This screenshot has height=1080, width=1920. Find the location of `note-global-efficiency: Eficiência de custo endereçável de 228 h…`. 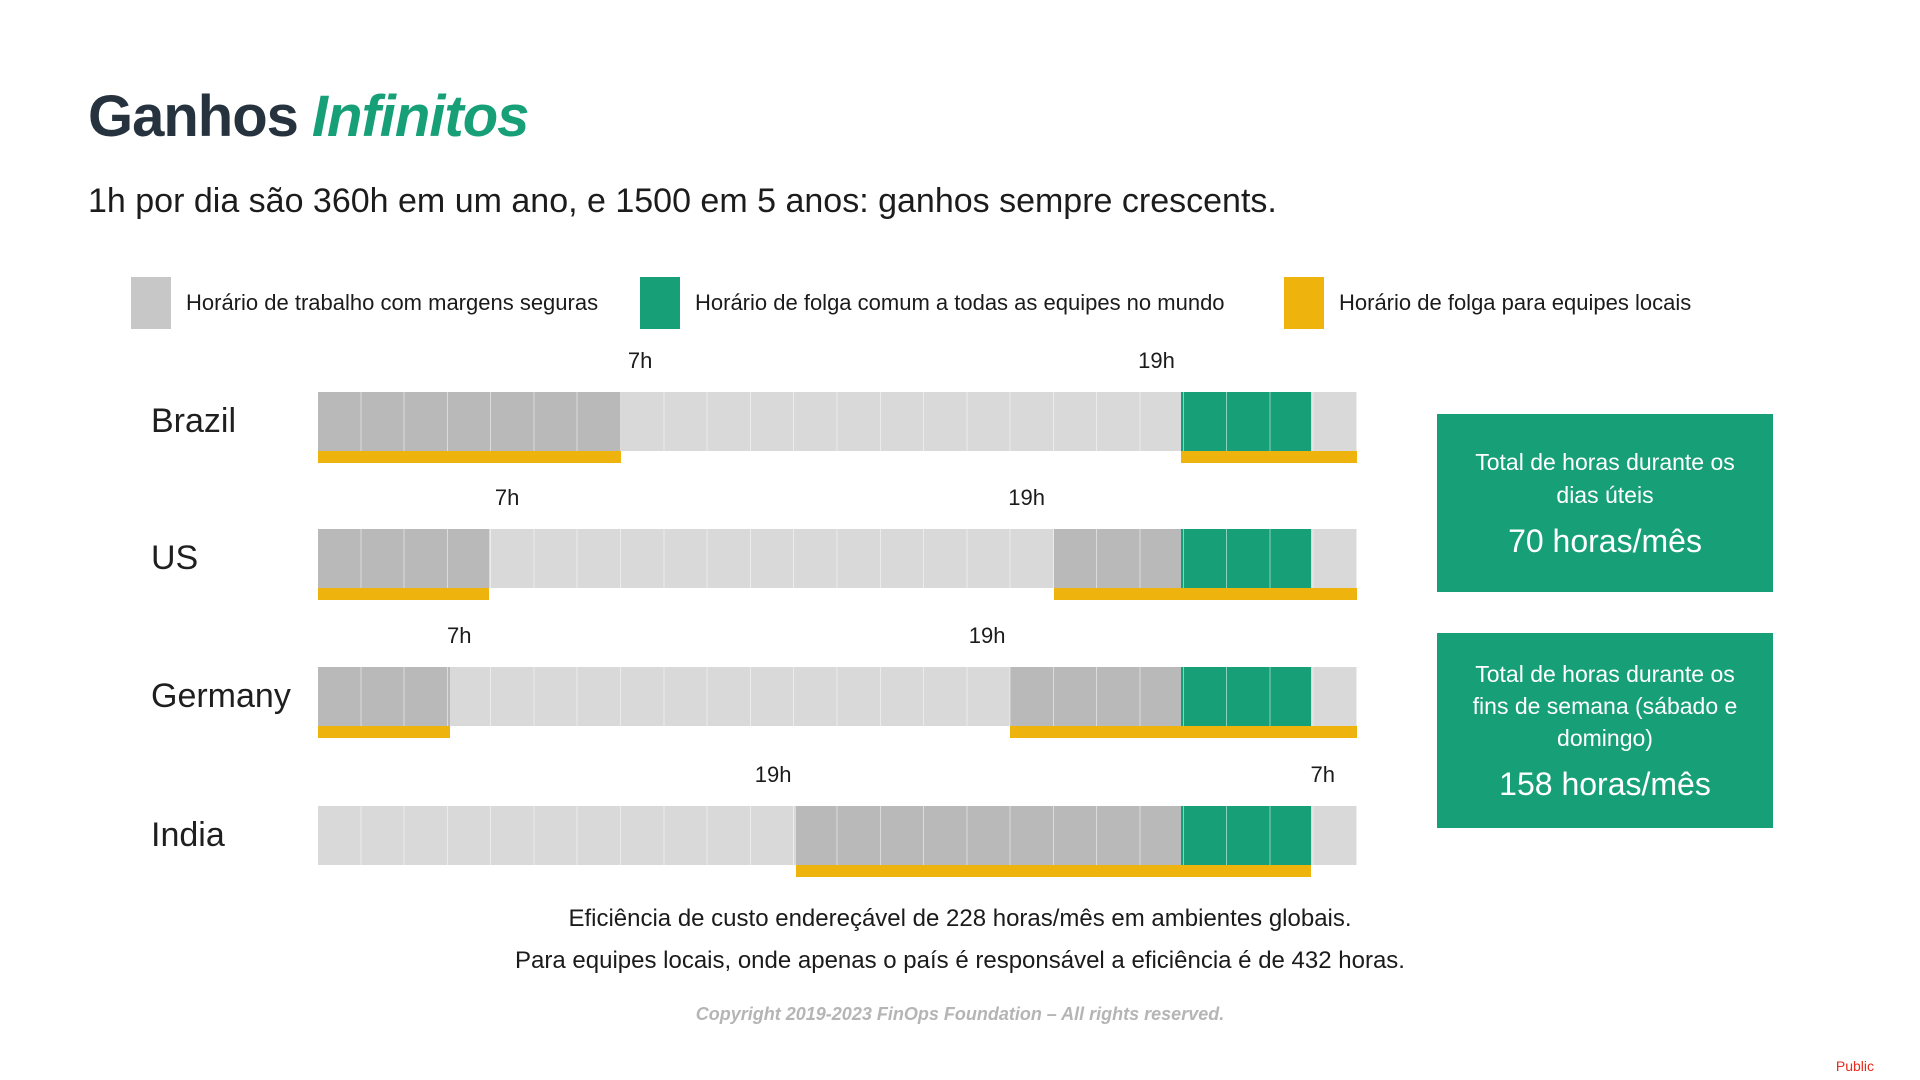

note-global-efficiency: Eficiência de custo endereçável de 228 h… is located at coordinates (960, 918).